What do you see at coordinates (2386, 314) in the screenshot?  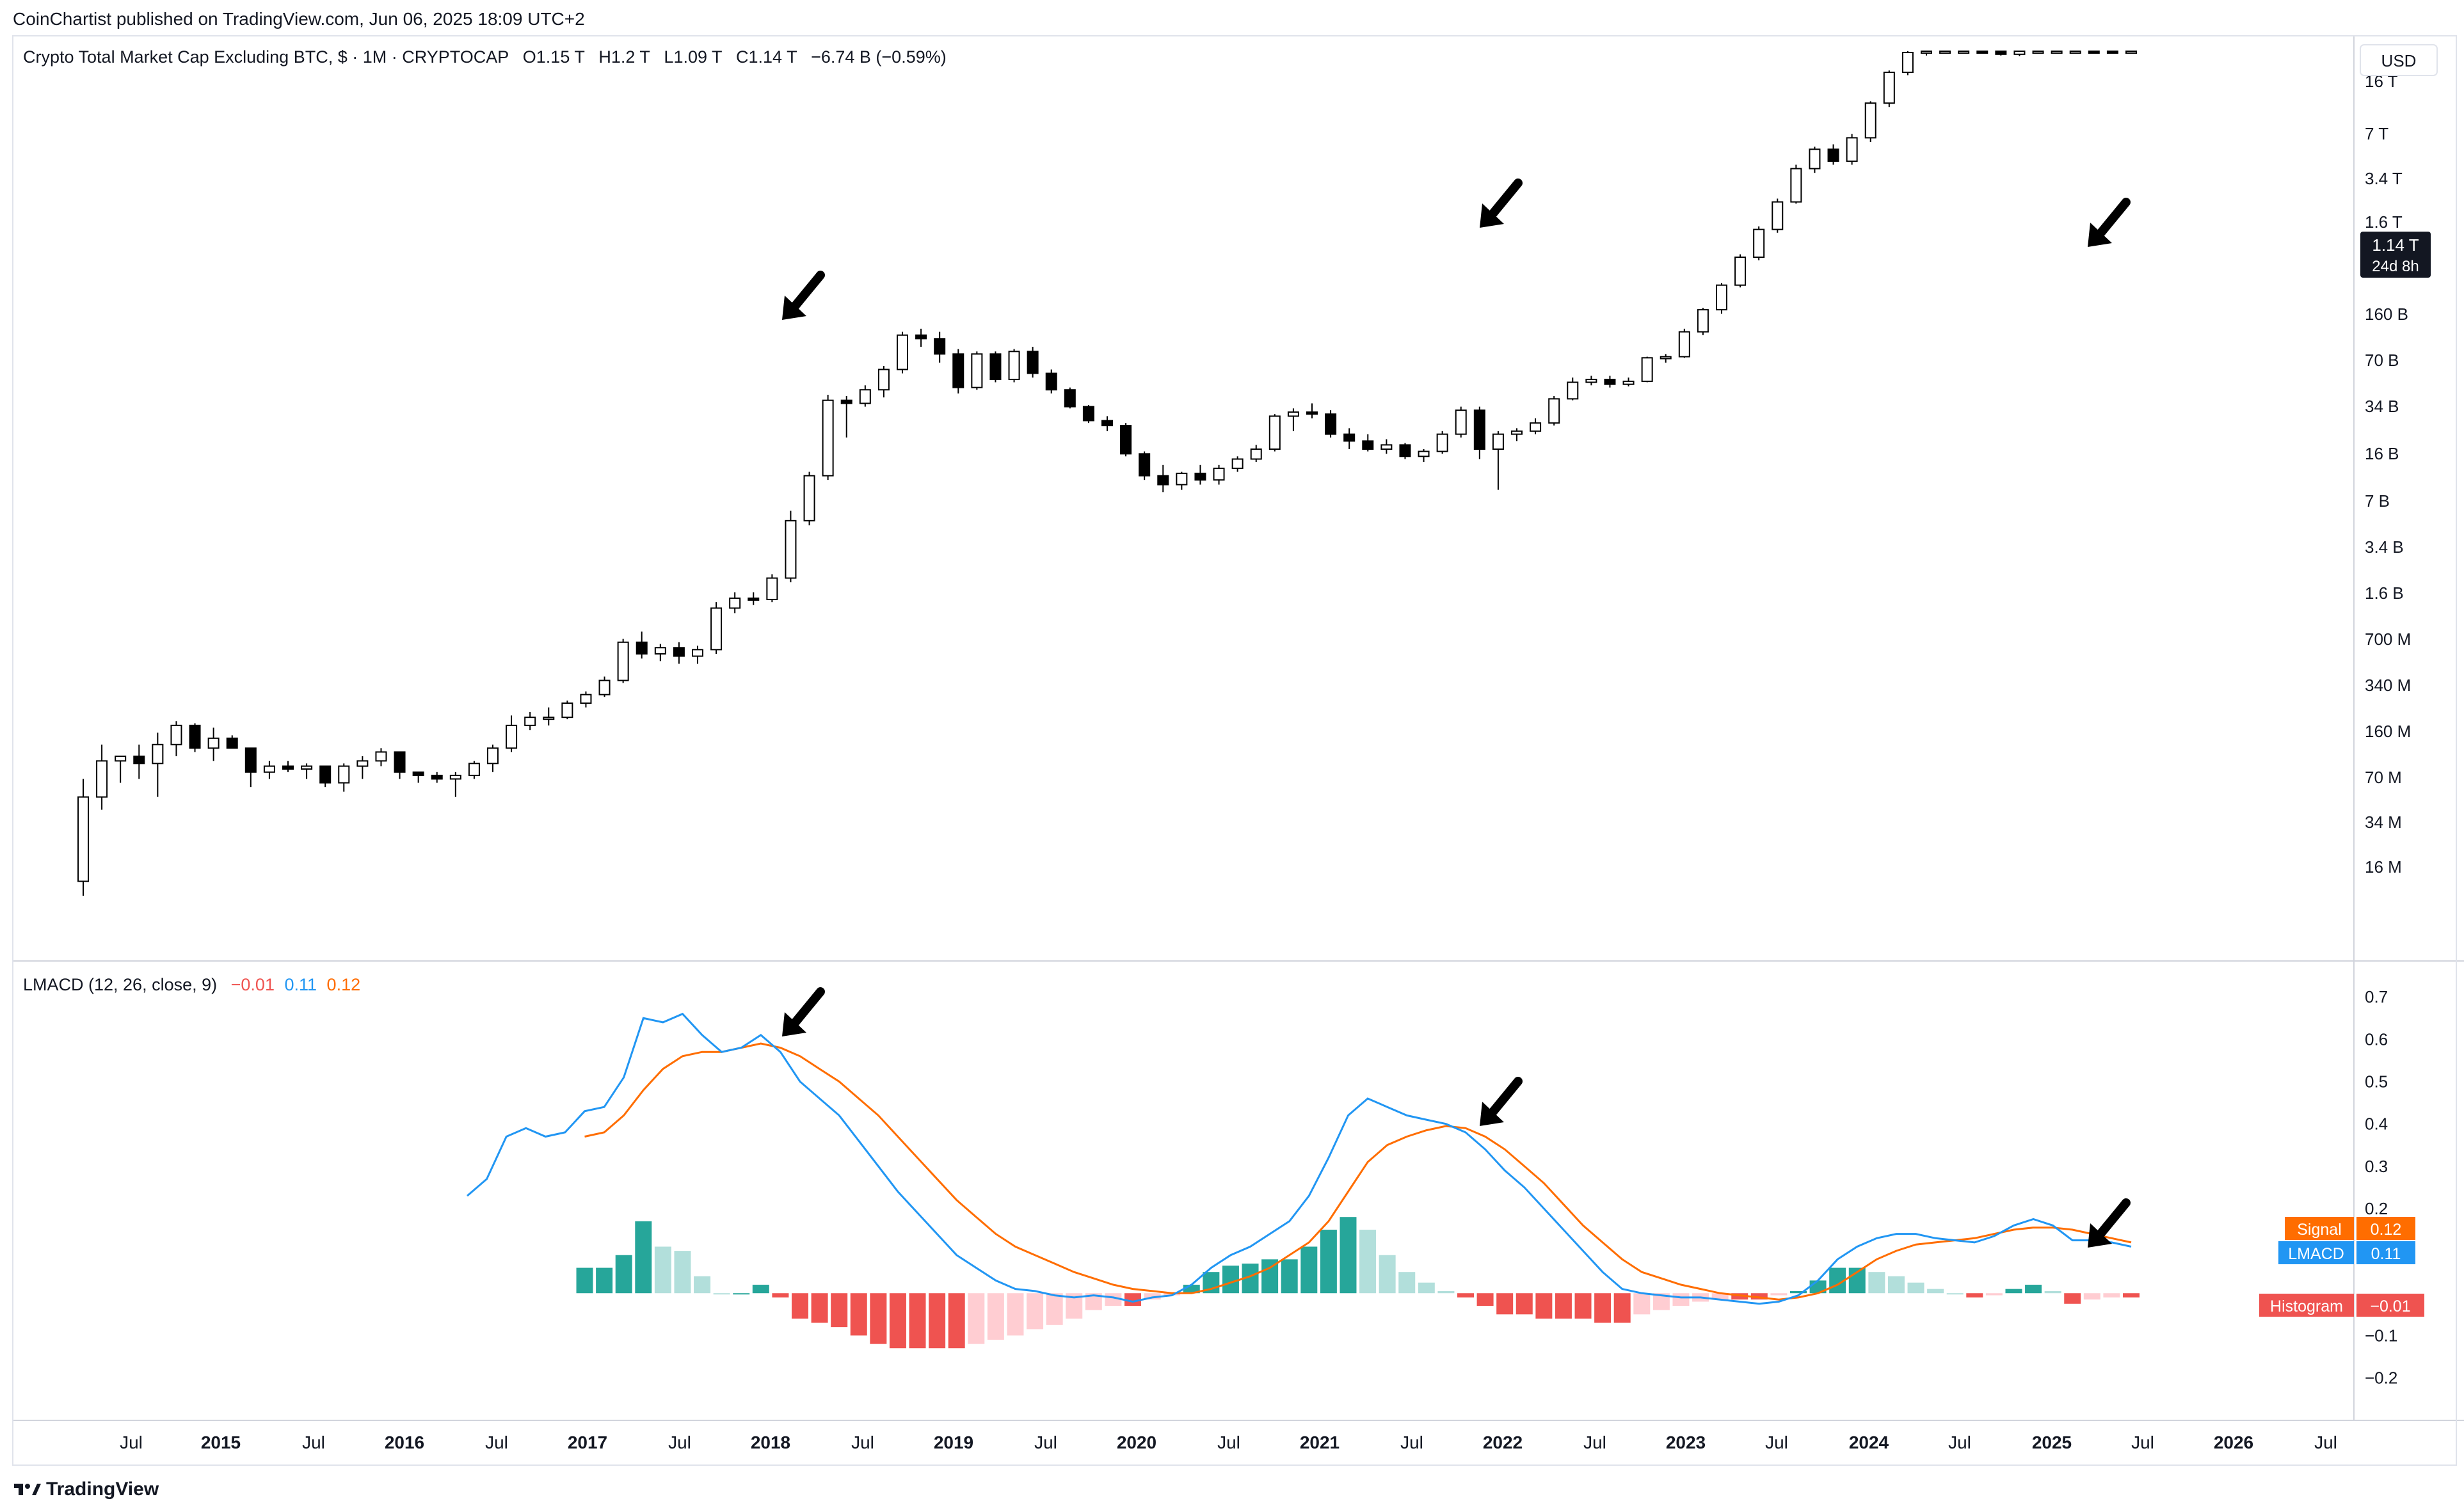 I see `price-tick-label: 160 B` at bounding box center [2386, 314].